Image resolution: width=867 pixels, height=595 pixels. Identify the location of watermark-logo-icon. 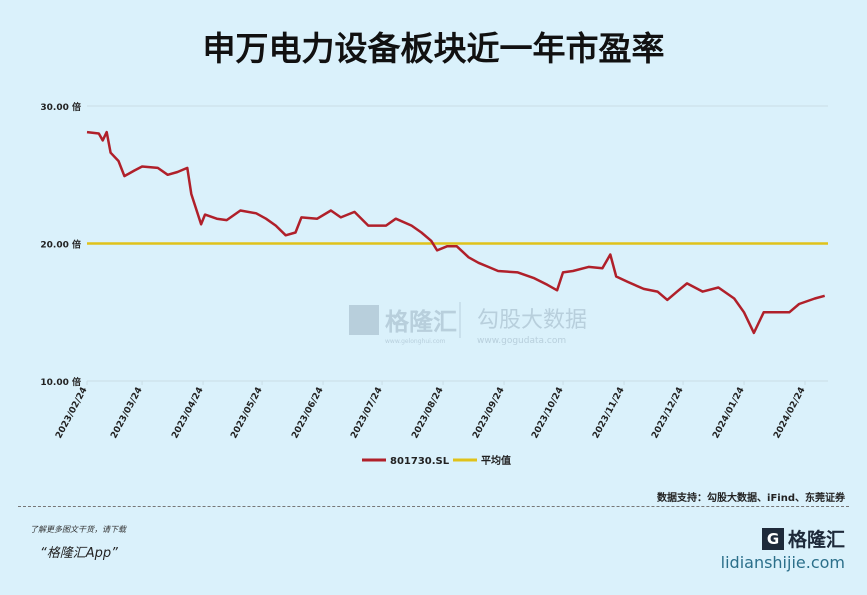
(364, 320).